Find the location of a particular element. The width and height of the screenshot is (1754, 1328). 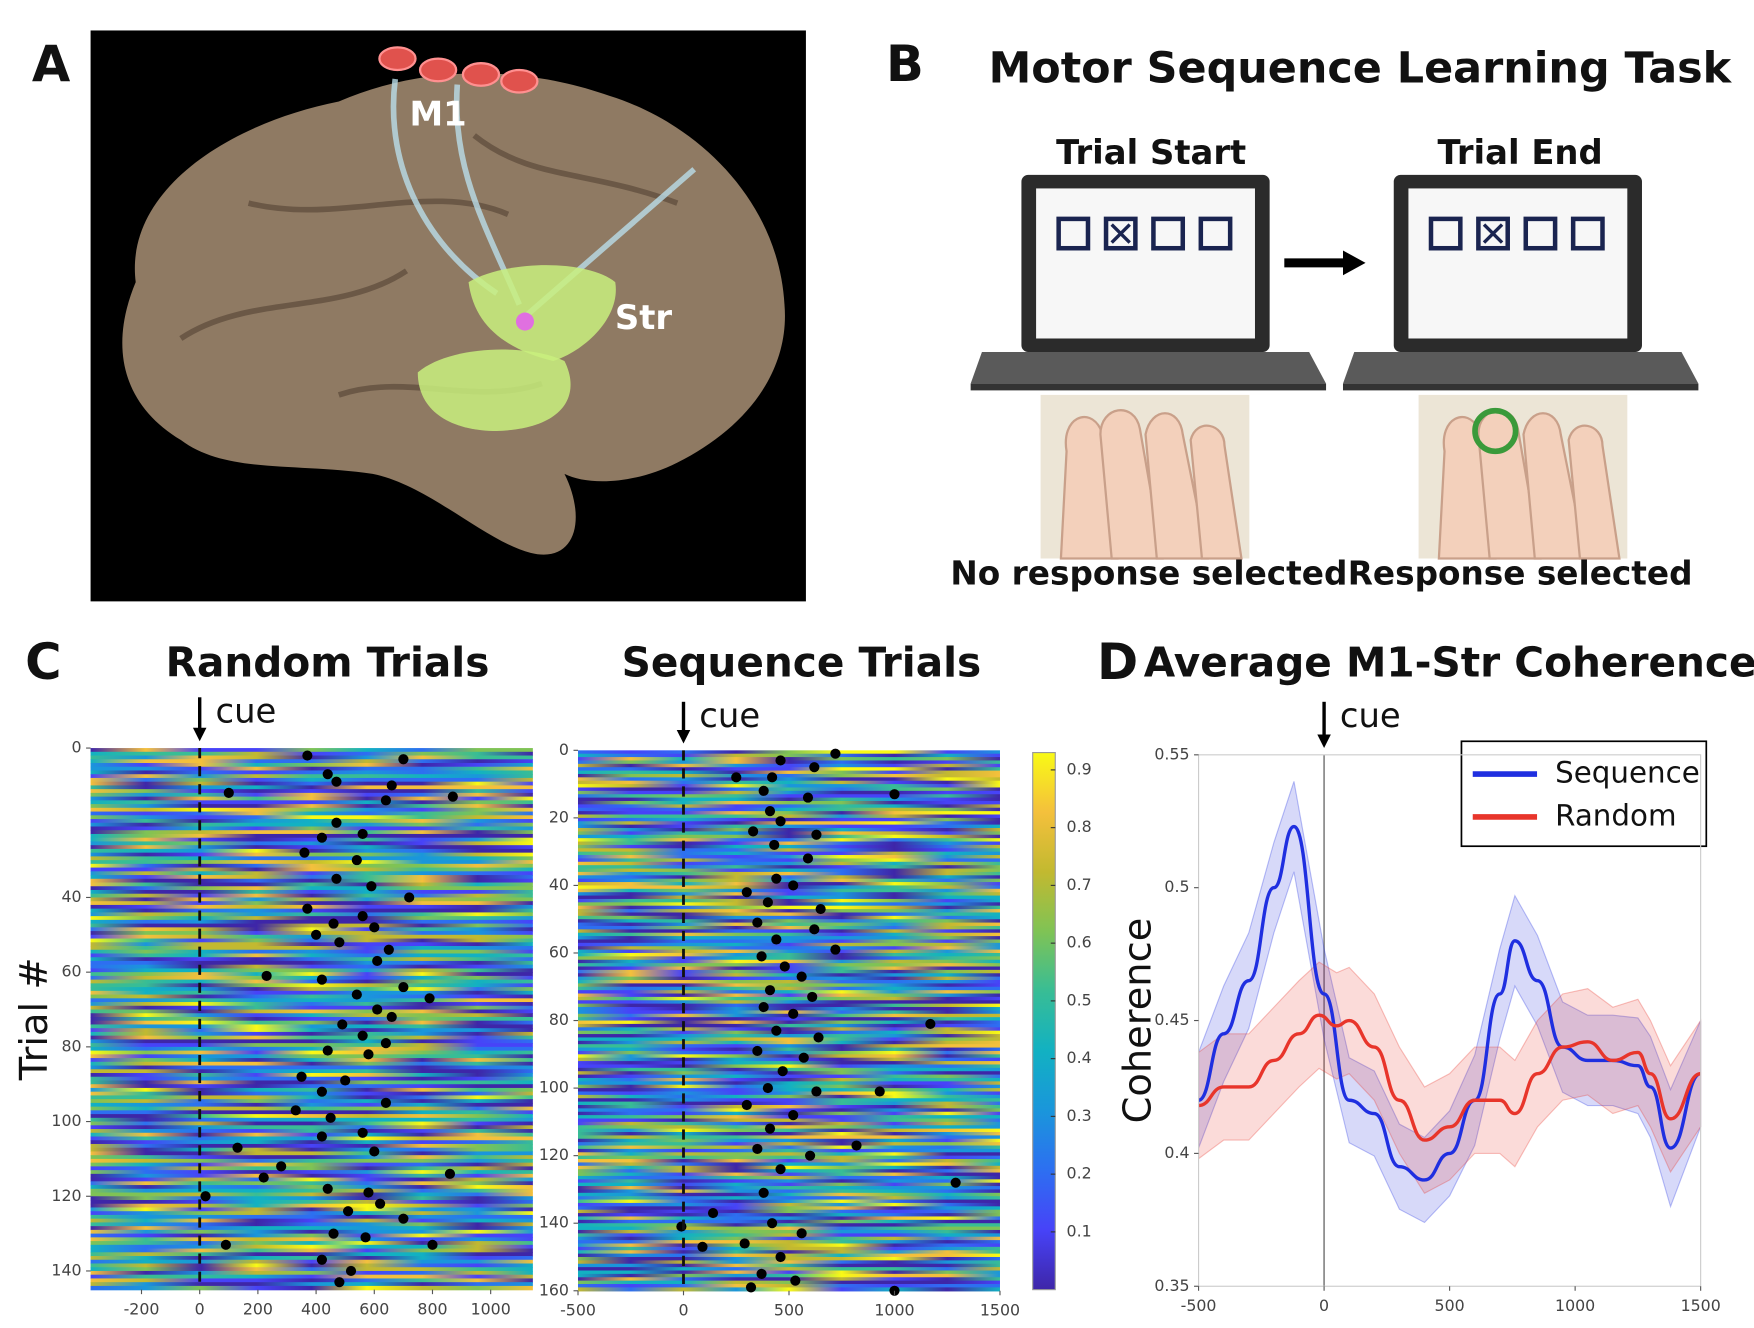

x-tick-label: 0 is located at coordinates (1324, 1305).